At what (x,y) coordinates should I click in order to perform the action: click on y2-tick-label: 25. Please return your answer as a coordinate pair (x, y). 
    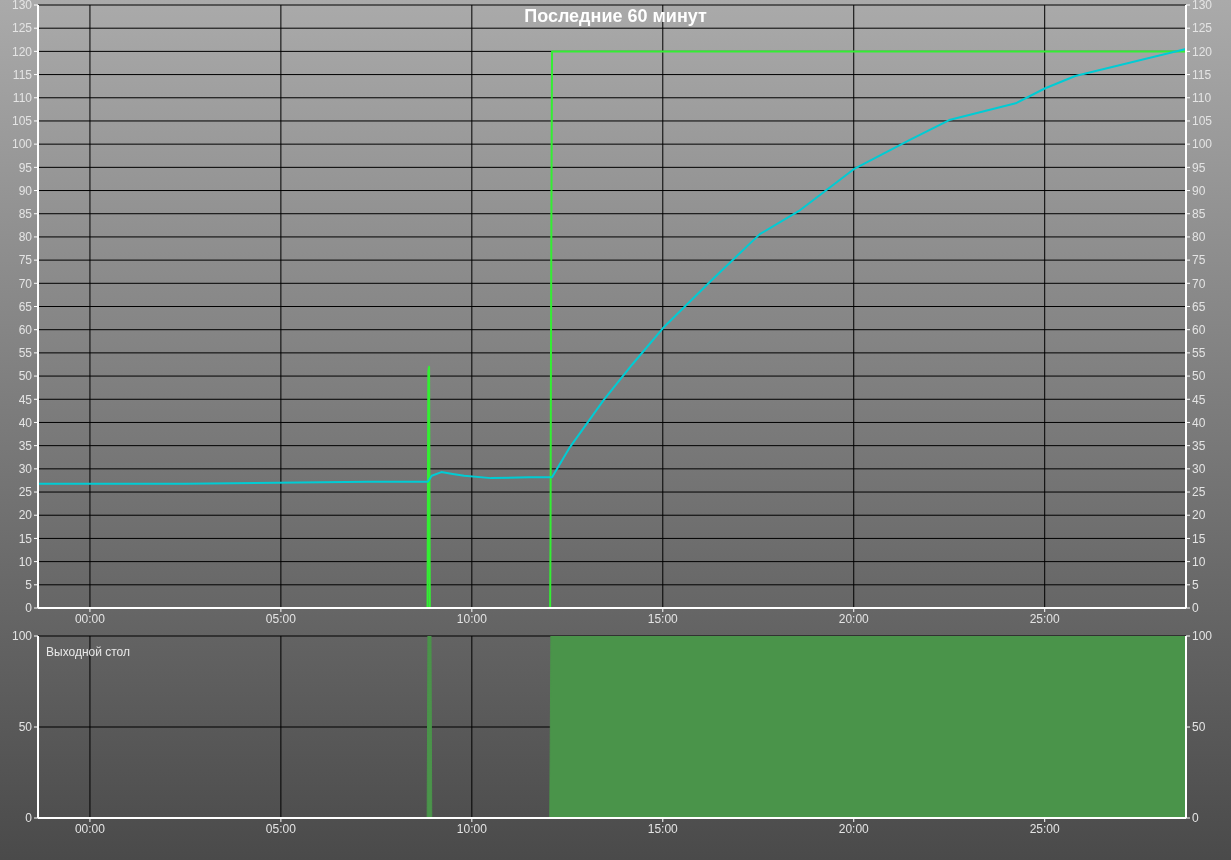
    Looking at the image, I should click on (1199, 492).